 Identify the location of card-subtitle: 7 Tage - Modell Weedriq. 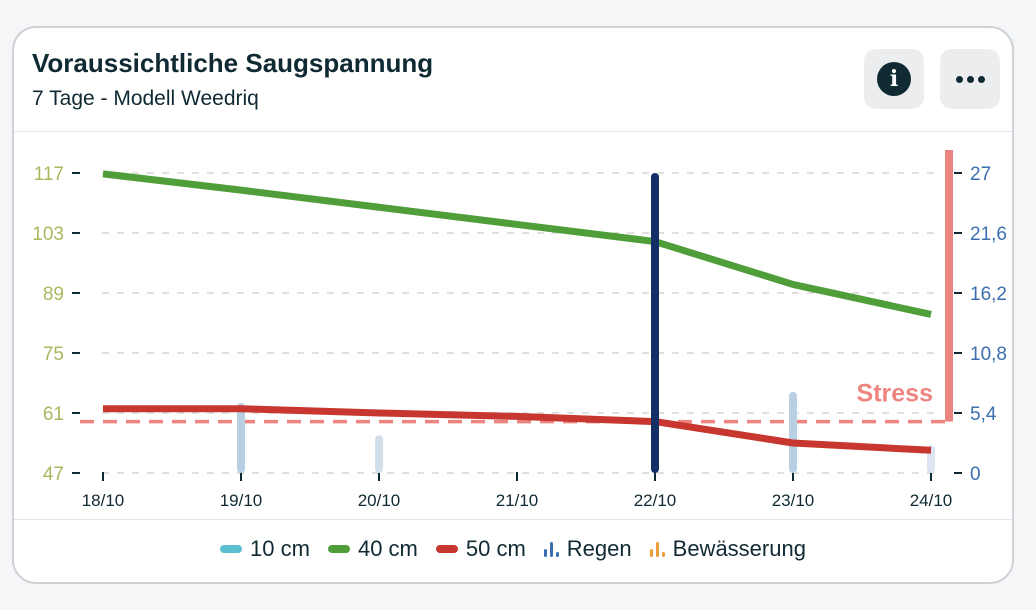
(145, 98).